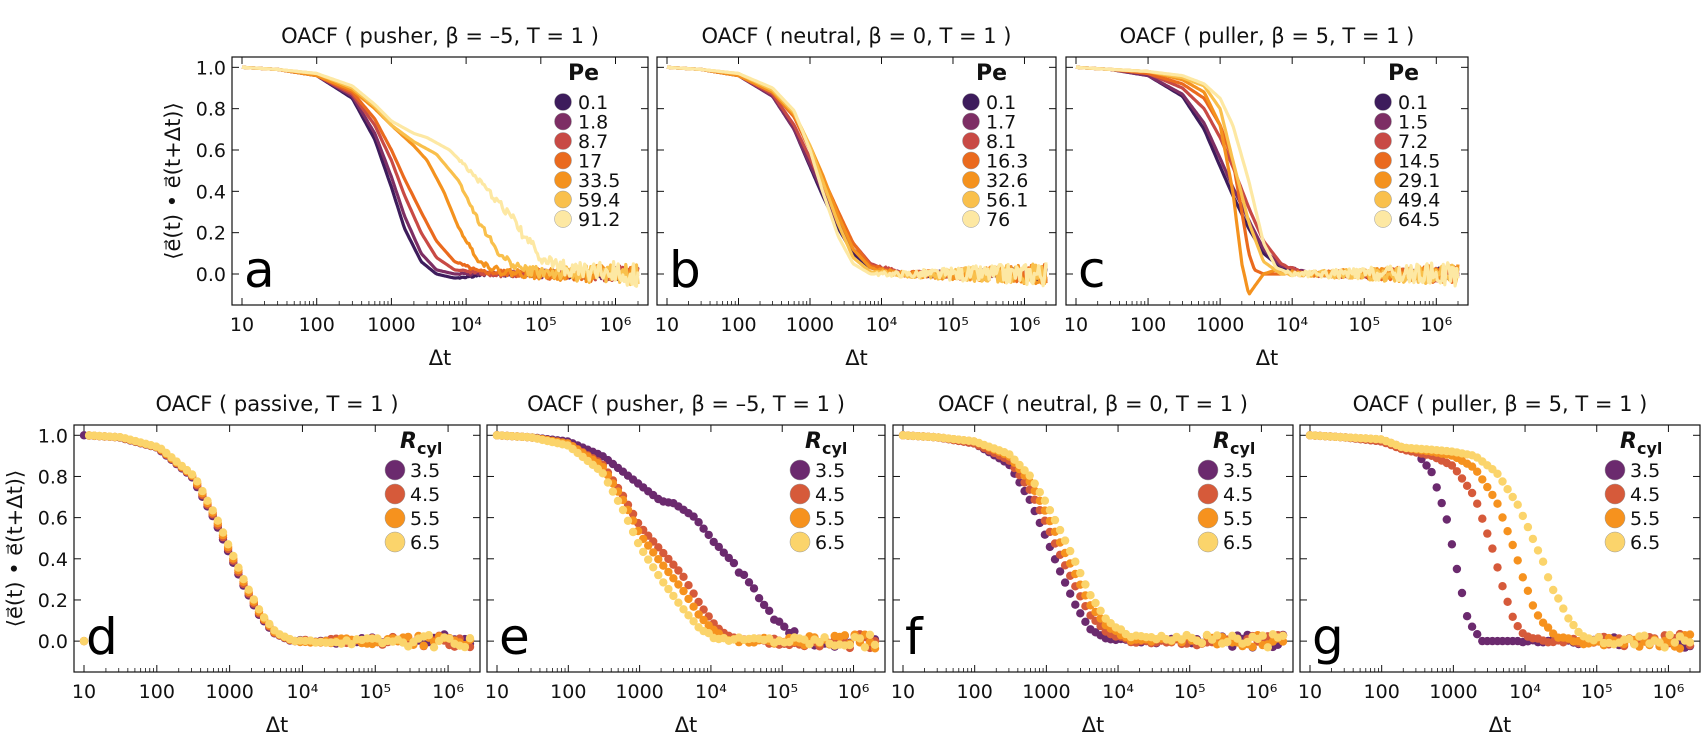 The width and height of the screenshot is (1704, 745). Describe the element at coordinates (1328, 637) in the screenshot. I see `panel-letter: g` at that location.